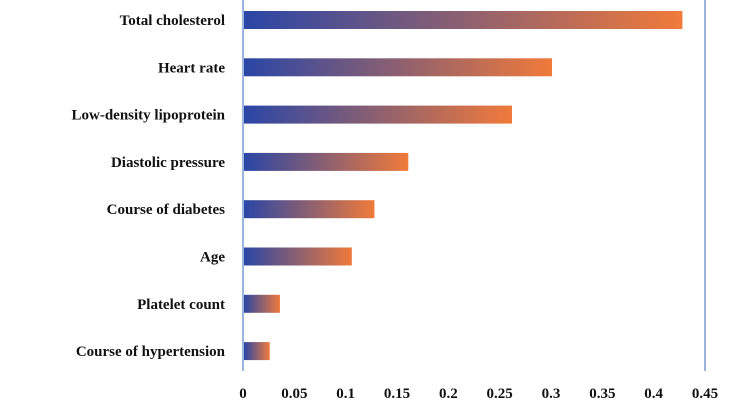  What do you see at coordinates (168, 163) in the screenshot?
I see `category-label: Diastolic pressure` at bounding box center [168, 163].